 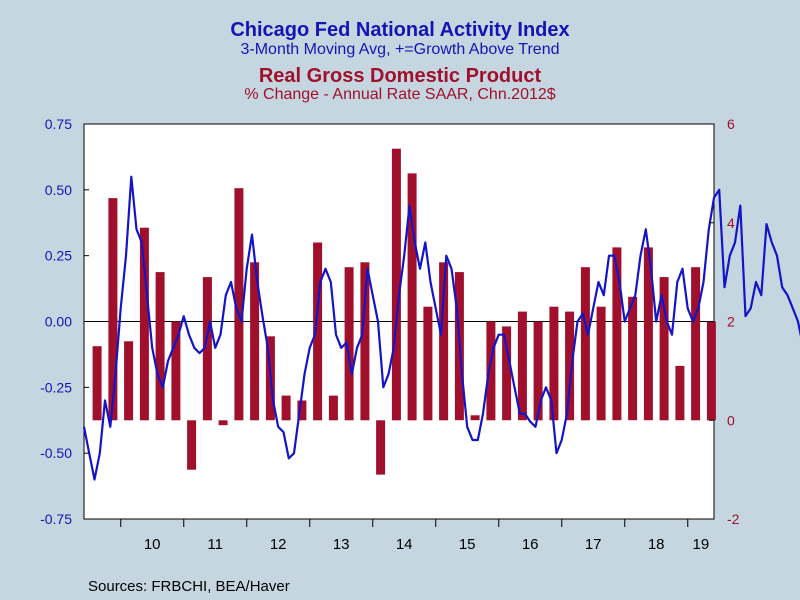 I want to click on left-tick-label: 0.00, so click(x=58, y=322).